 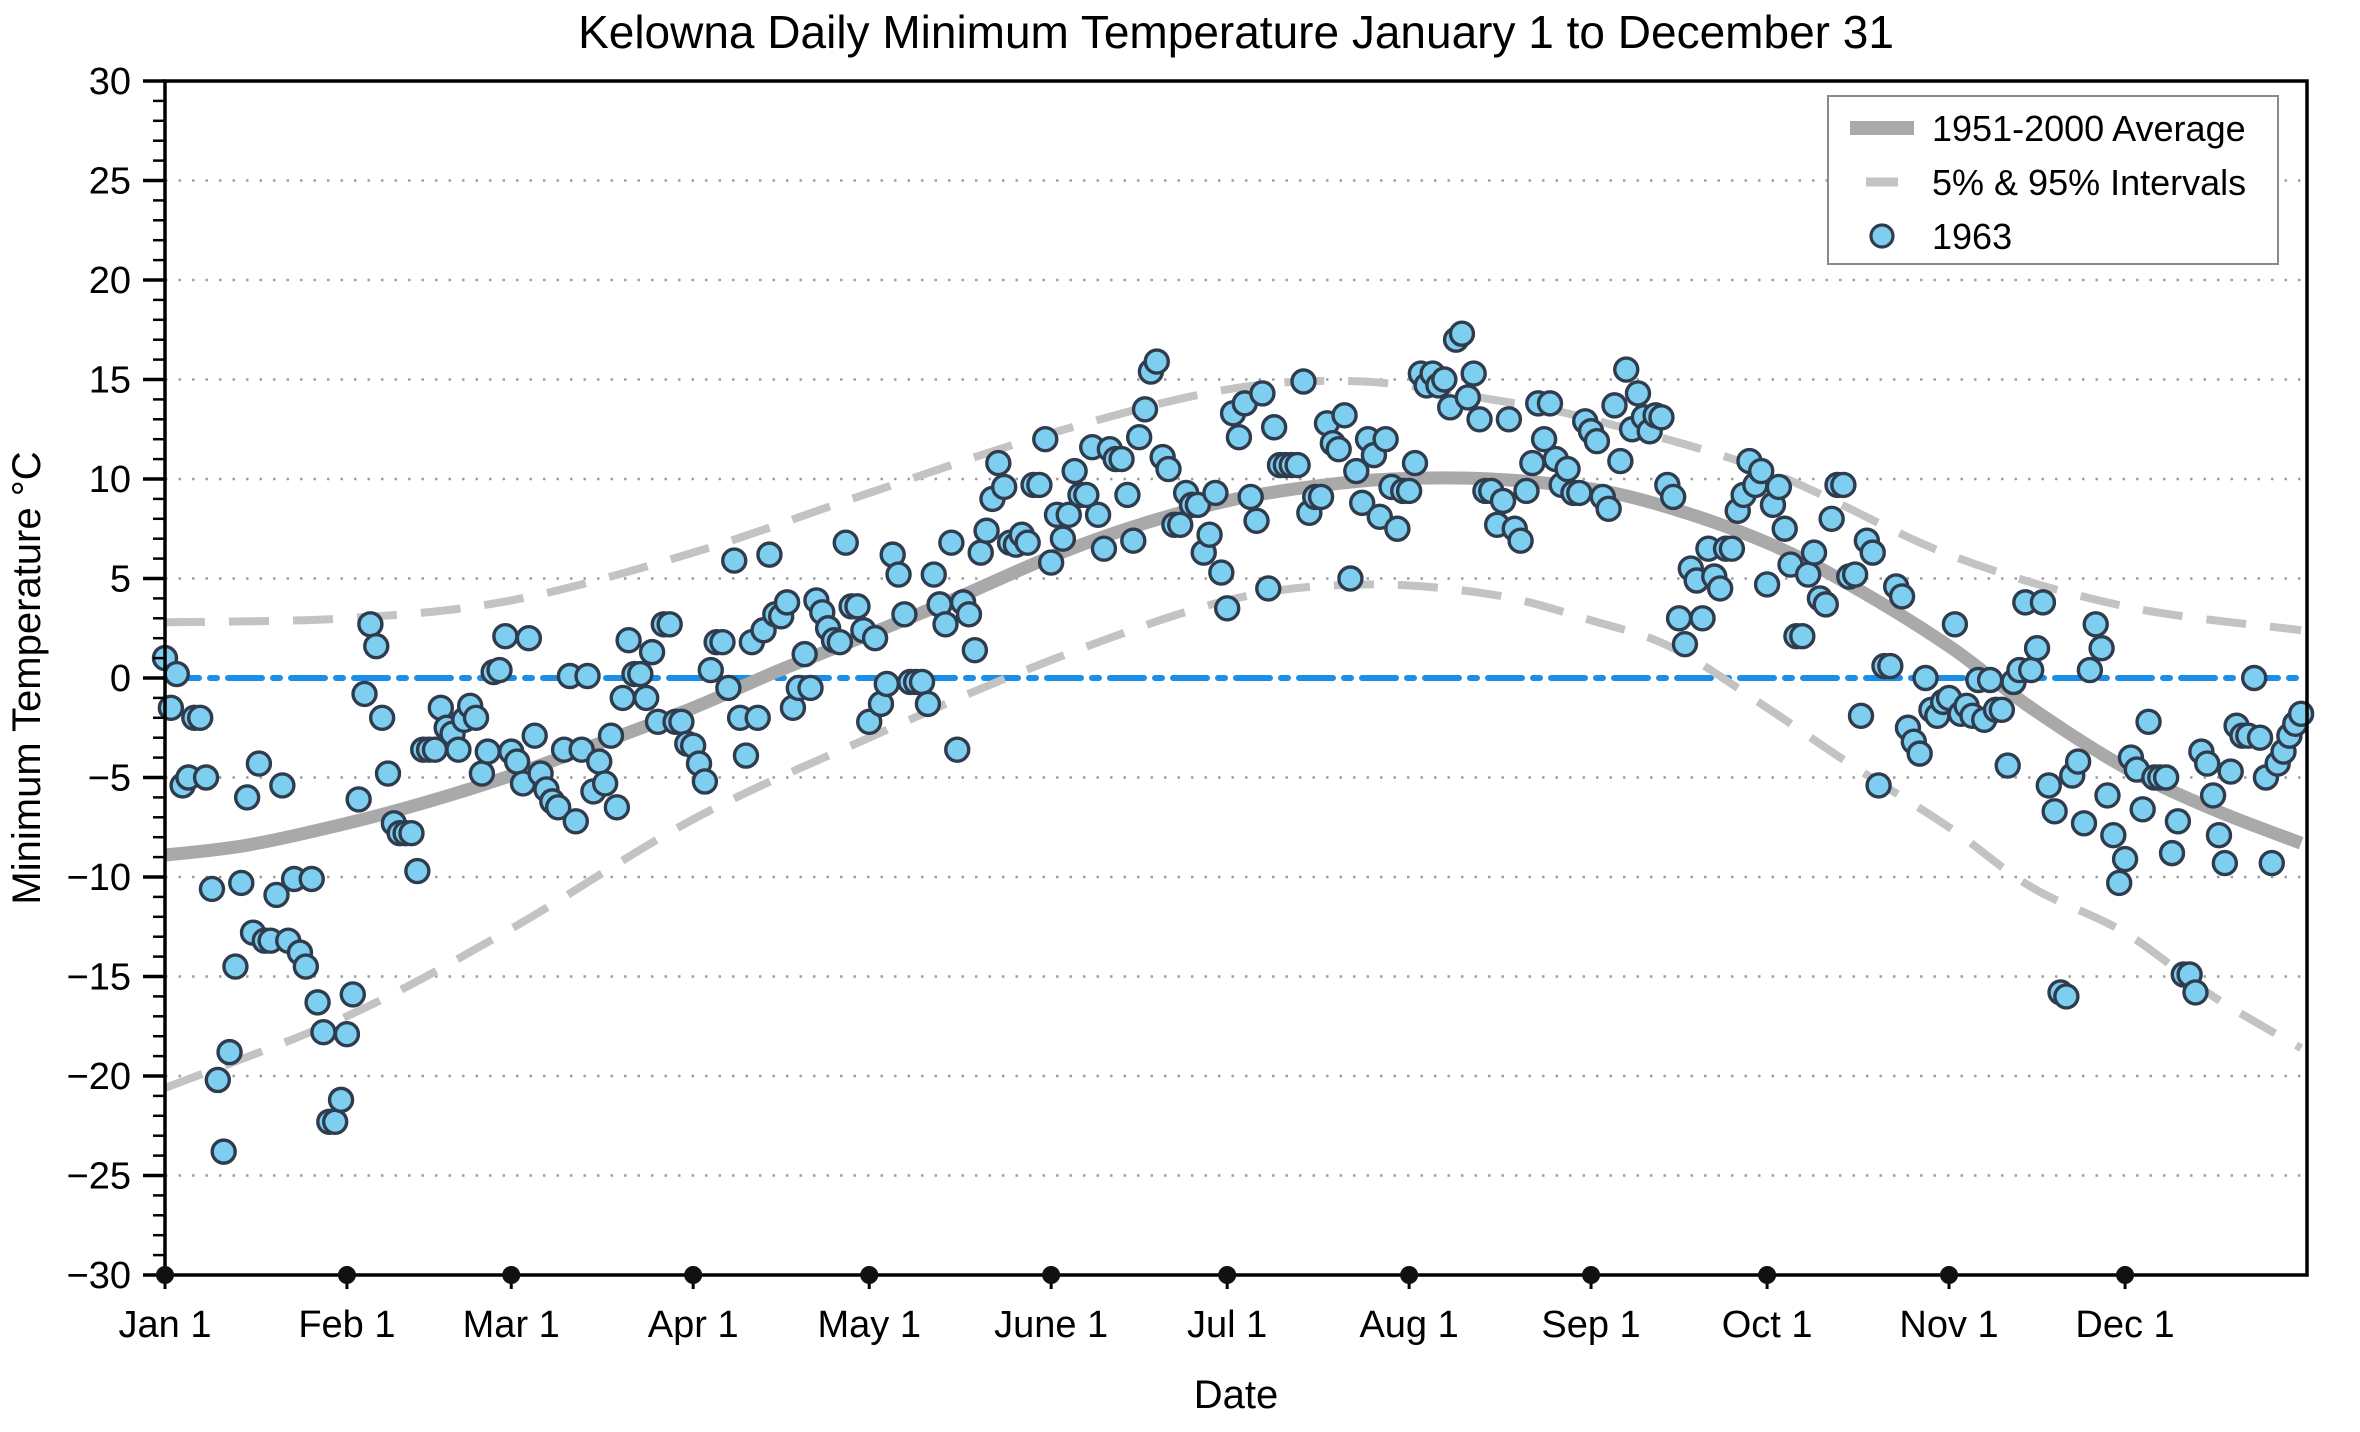 What do you see at coordinates (868, 1325) in the screenshot?
I see `x-tick-label: May 1` at bounding box center [868, 1325].